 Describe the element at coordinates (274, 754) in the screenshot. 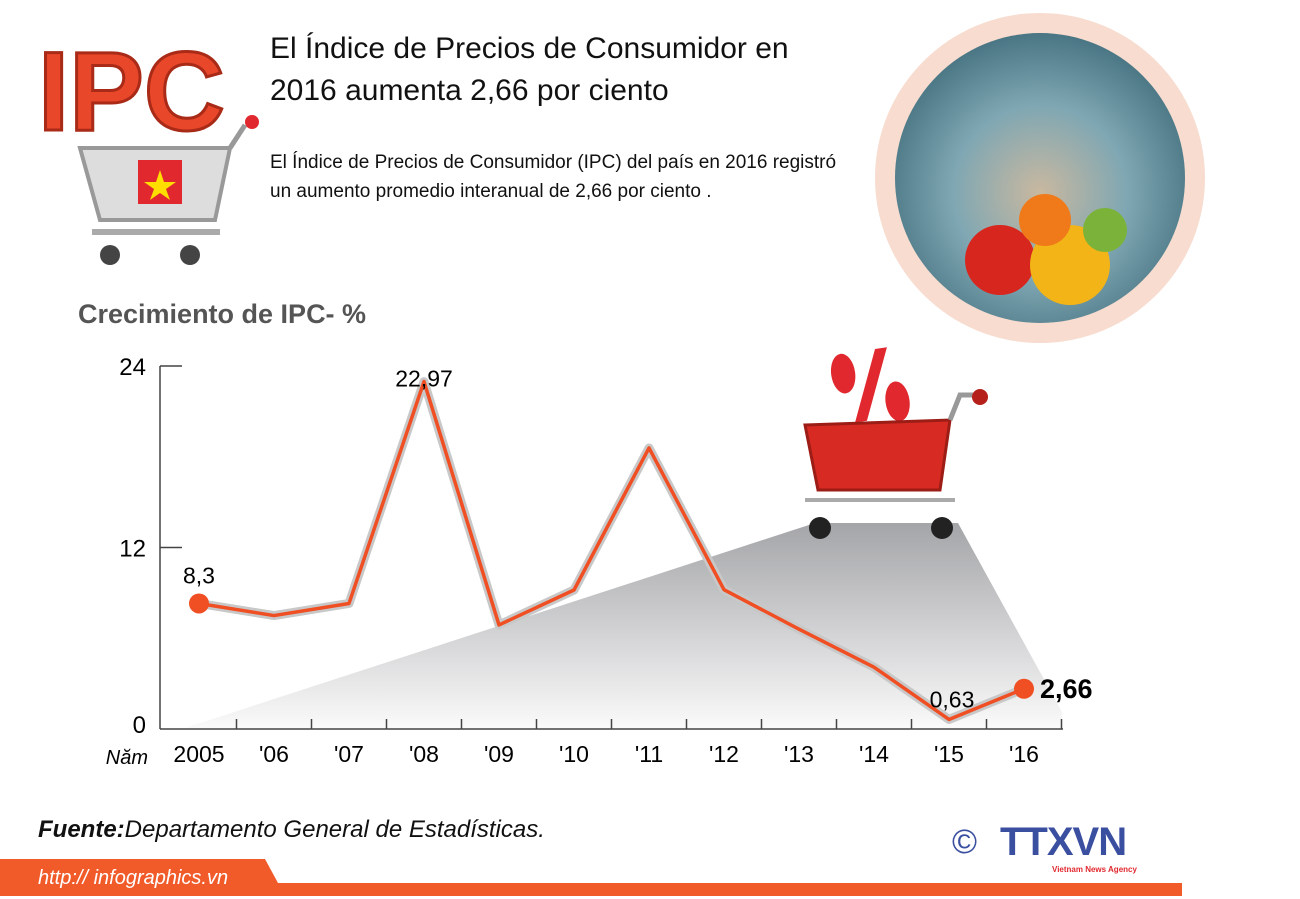

I see `x-tick-label: '06` at that location.